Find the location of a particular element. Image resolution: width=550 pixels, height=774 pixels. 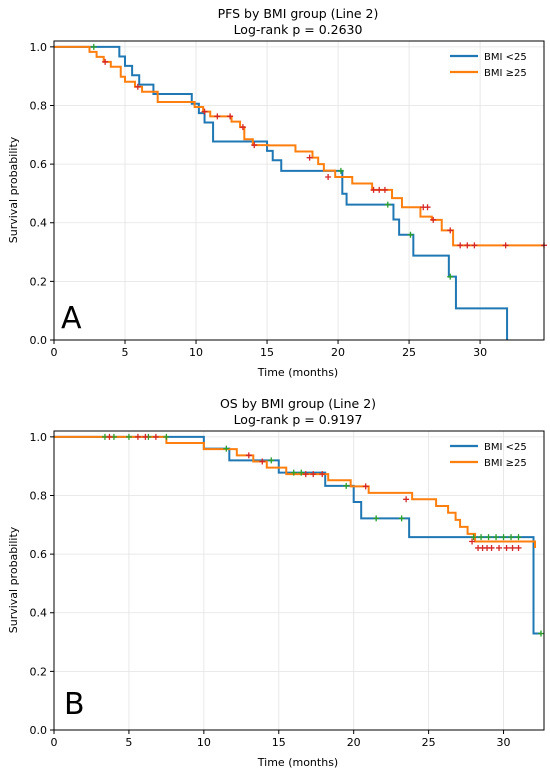

os-curve-bmi-high is located at coordinates (295, 491).